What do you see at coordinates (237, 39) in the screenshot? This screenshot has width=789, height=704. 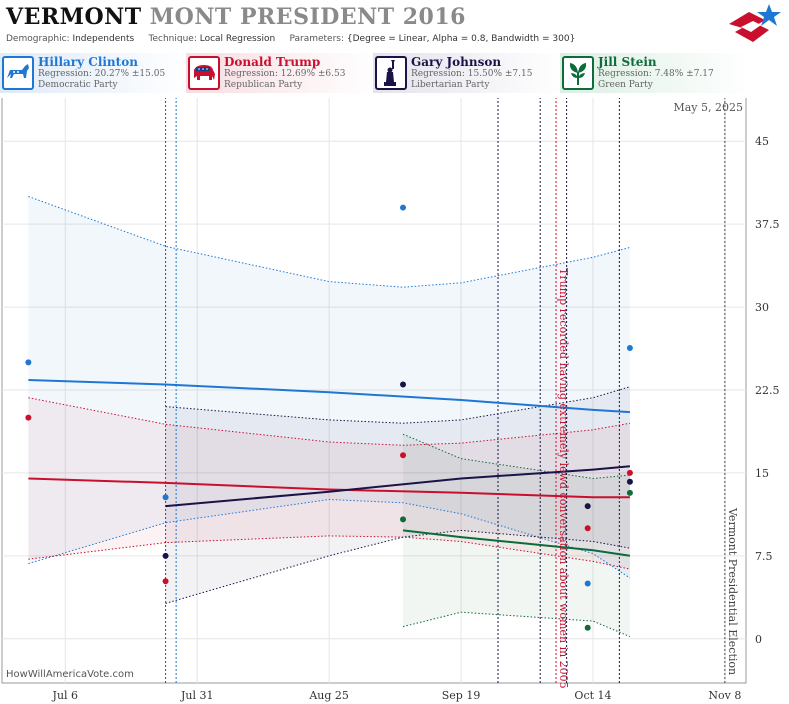 I see `technique-value: Local Regression` at bounding box center [237, 39].